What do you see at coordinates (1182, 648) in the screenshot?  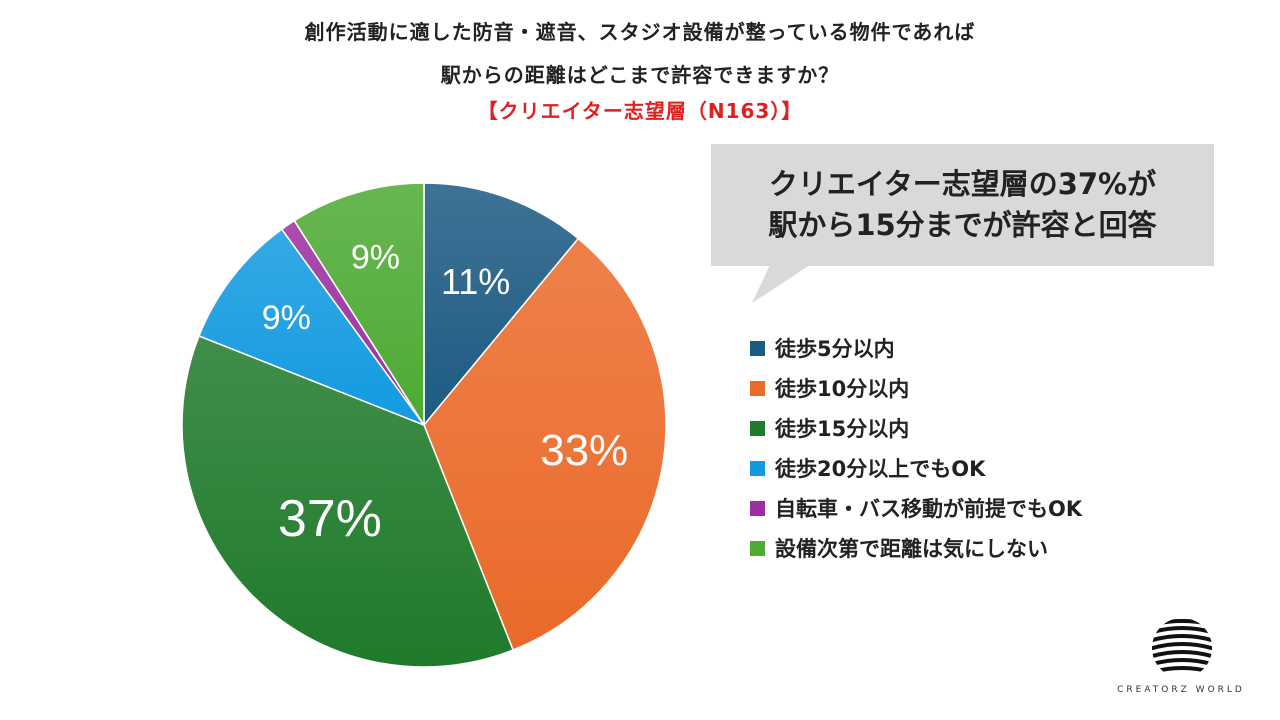 I see `globe-stripes-logo` at bounding box center [1182, 648].